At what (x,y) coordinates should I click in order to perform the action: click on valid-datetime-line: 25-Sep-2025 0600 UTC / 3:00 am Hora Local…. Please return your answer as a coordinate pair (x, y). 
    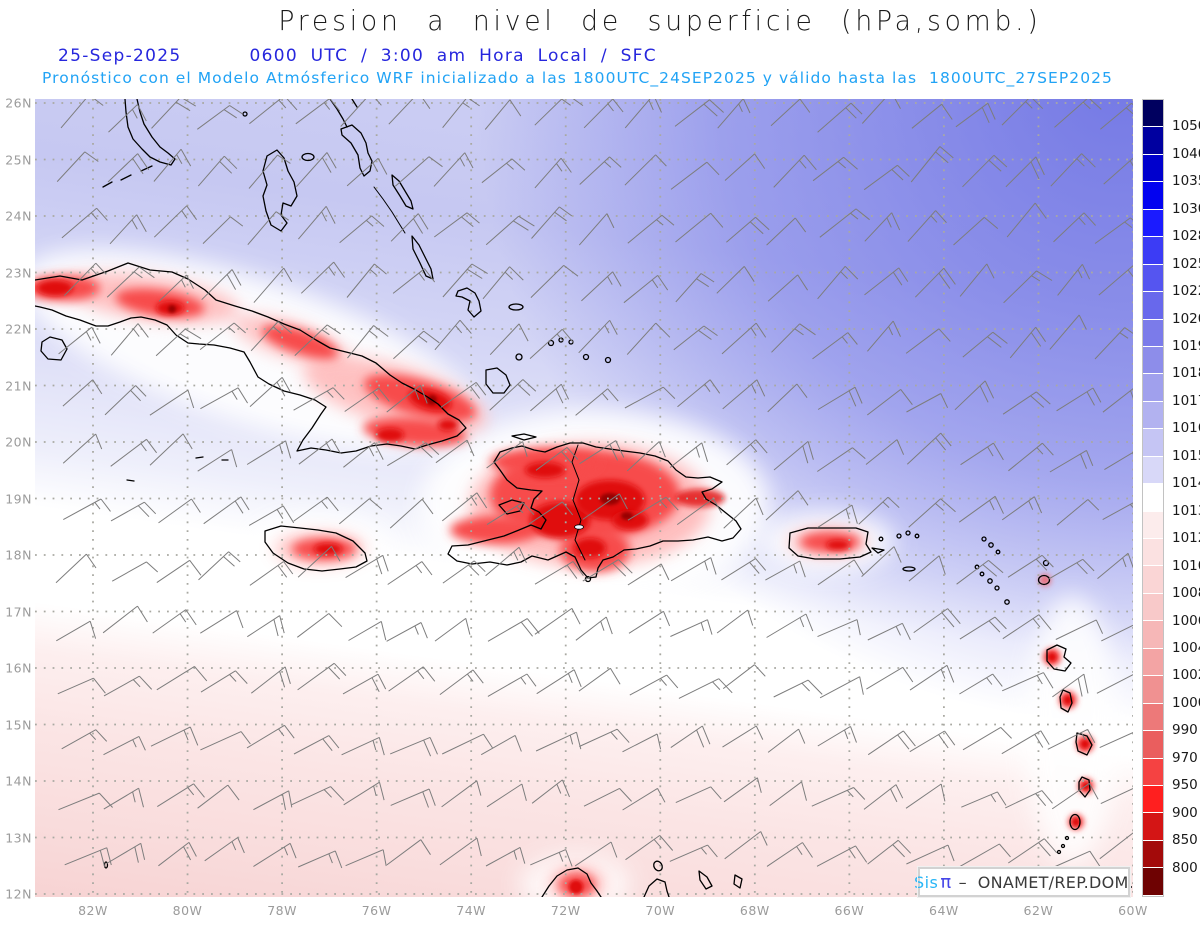
    Looking at the image, I should click on (357, 56).